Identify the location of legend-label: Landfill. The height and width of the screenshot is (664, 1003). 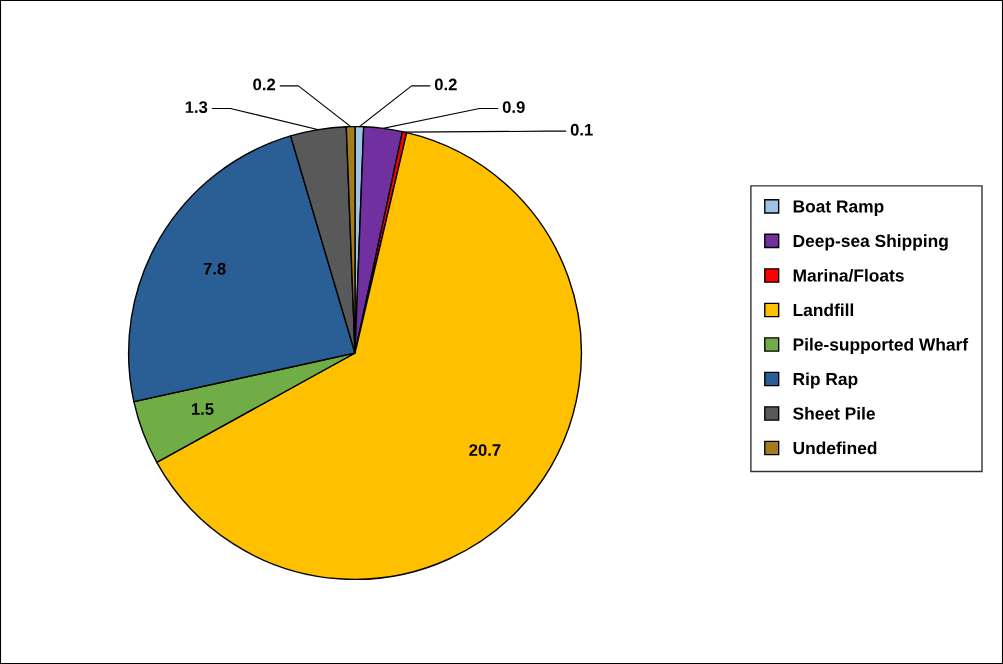
(823, 310).